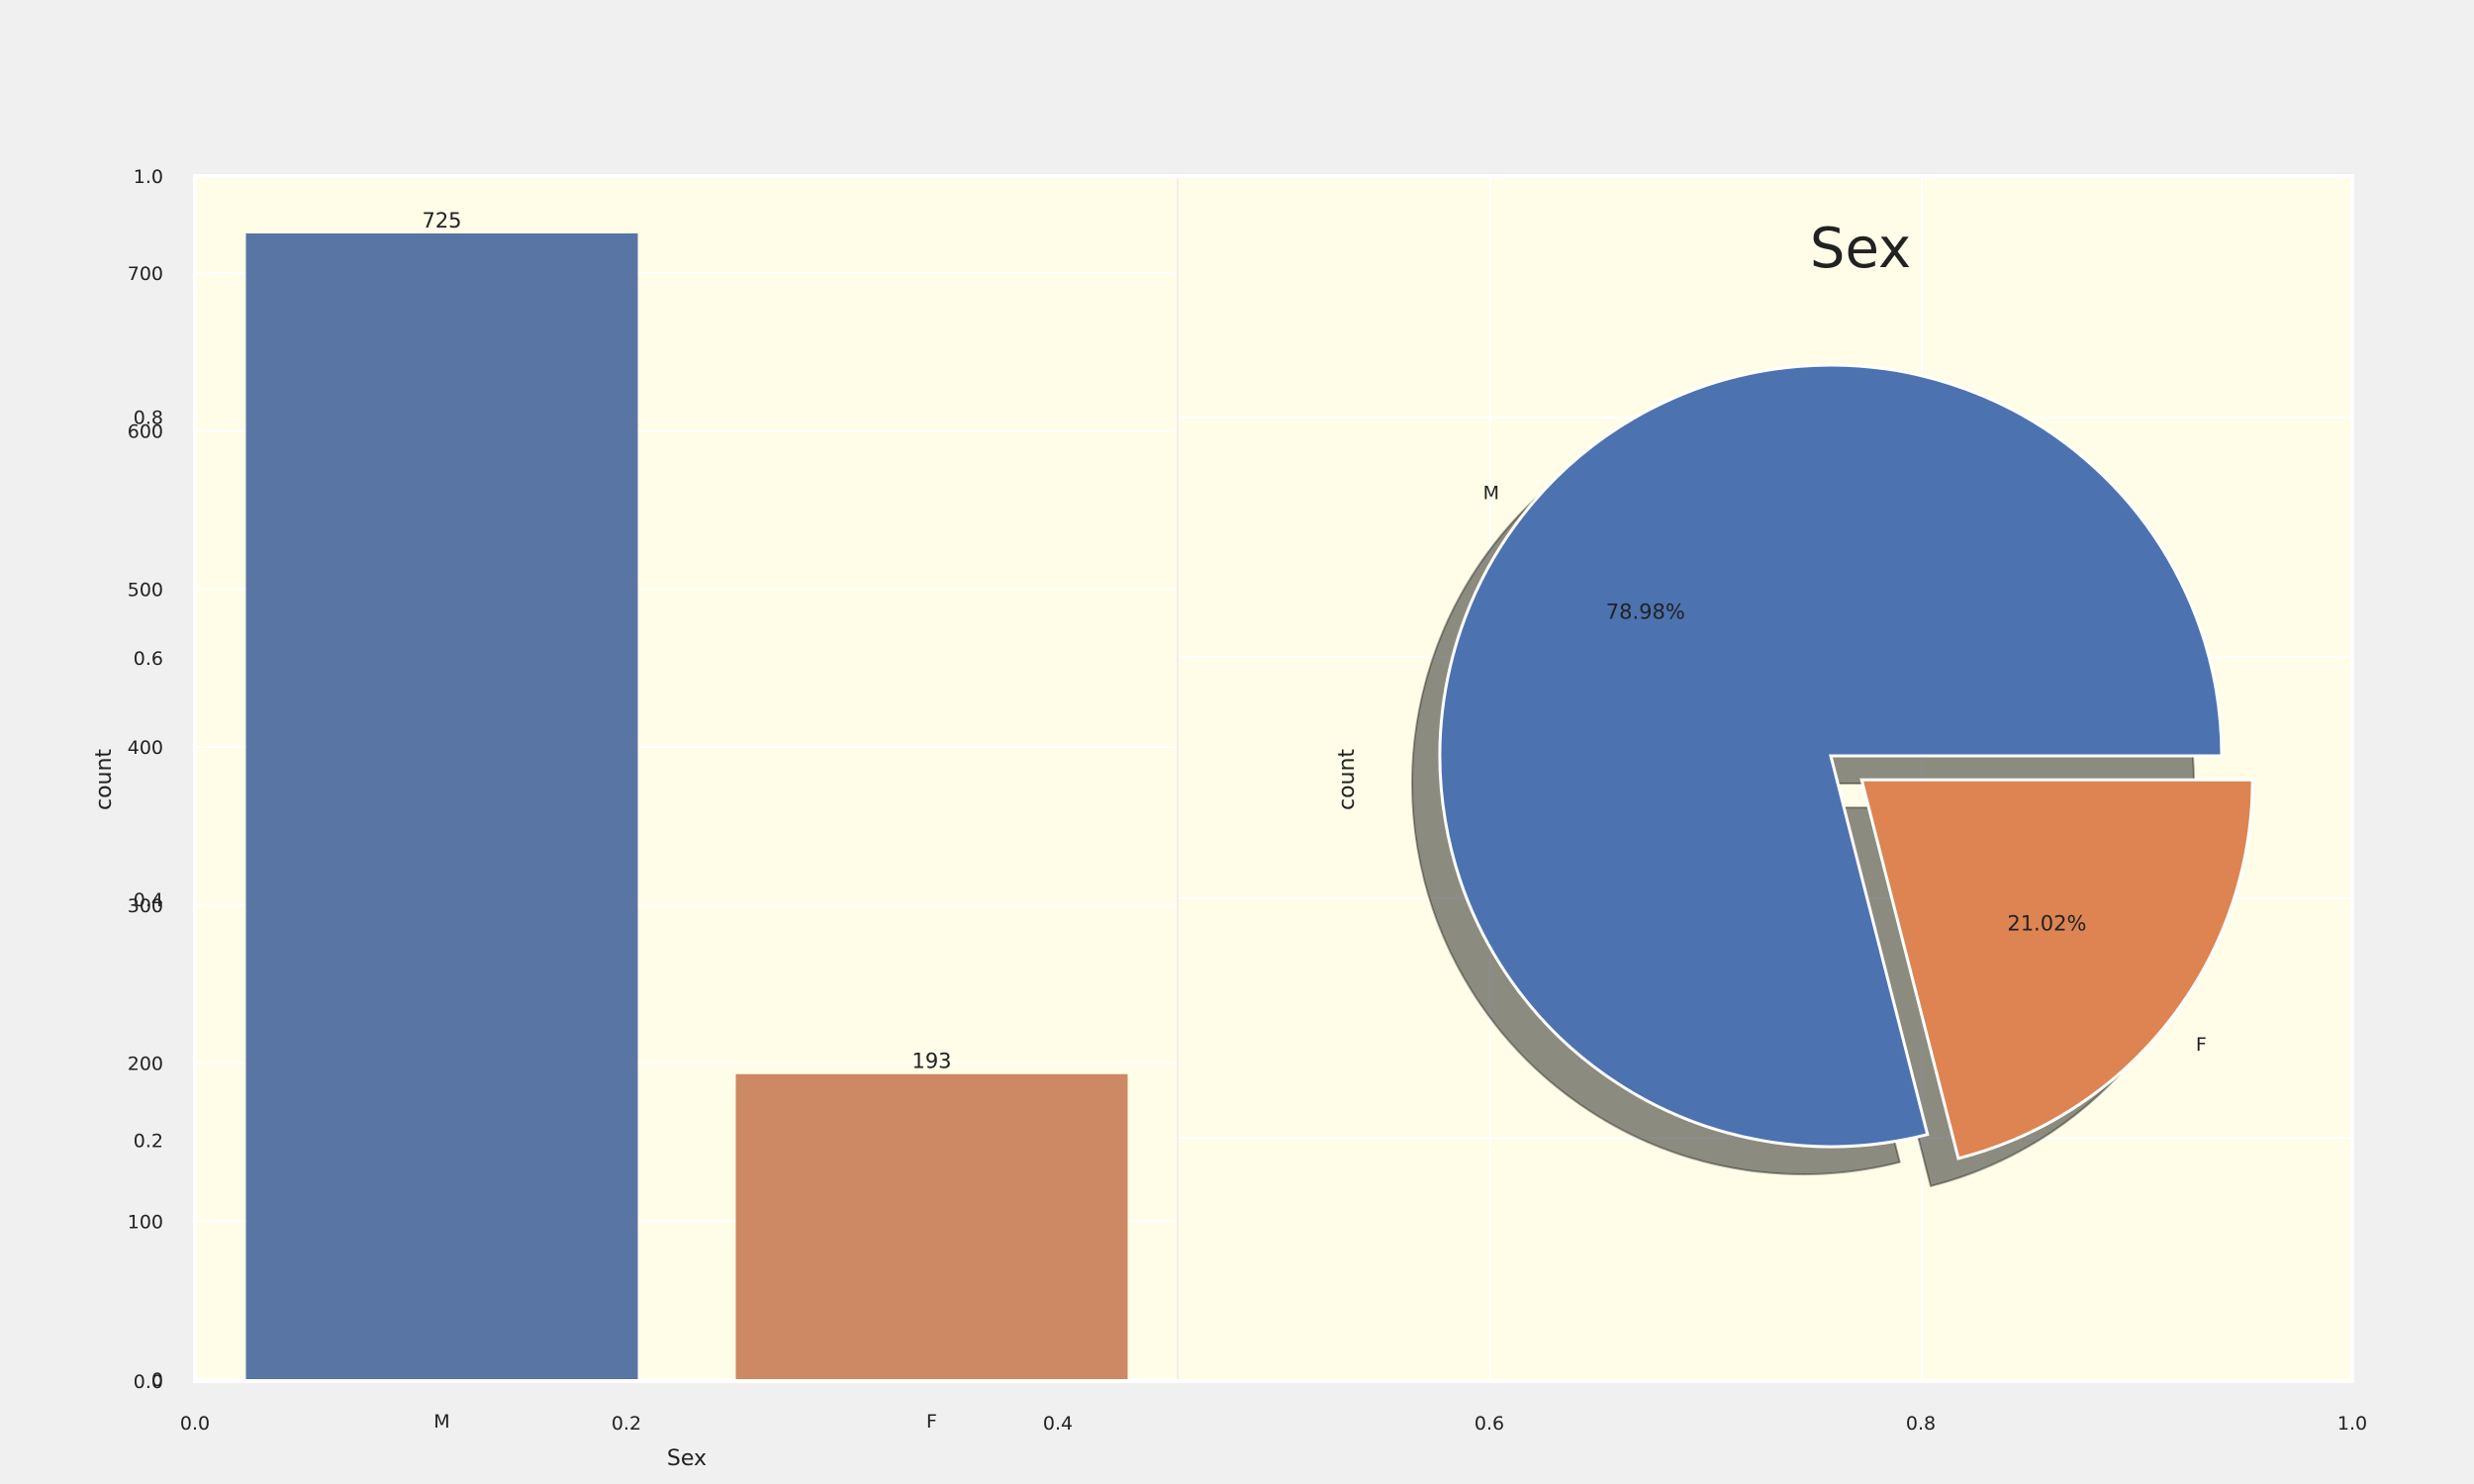 This screenshot has width=2474, height=1484. What do you see at coordinates (931, 1061) in the screenshot?
I see `bar-value-label-f: 193` at bounding box center [931, 1061].